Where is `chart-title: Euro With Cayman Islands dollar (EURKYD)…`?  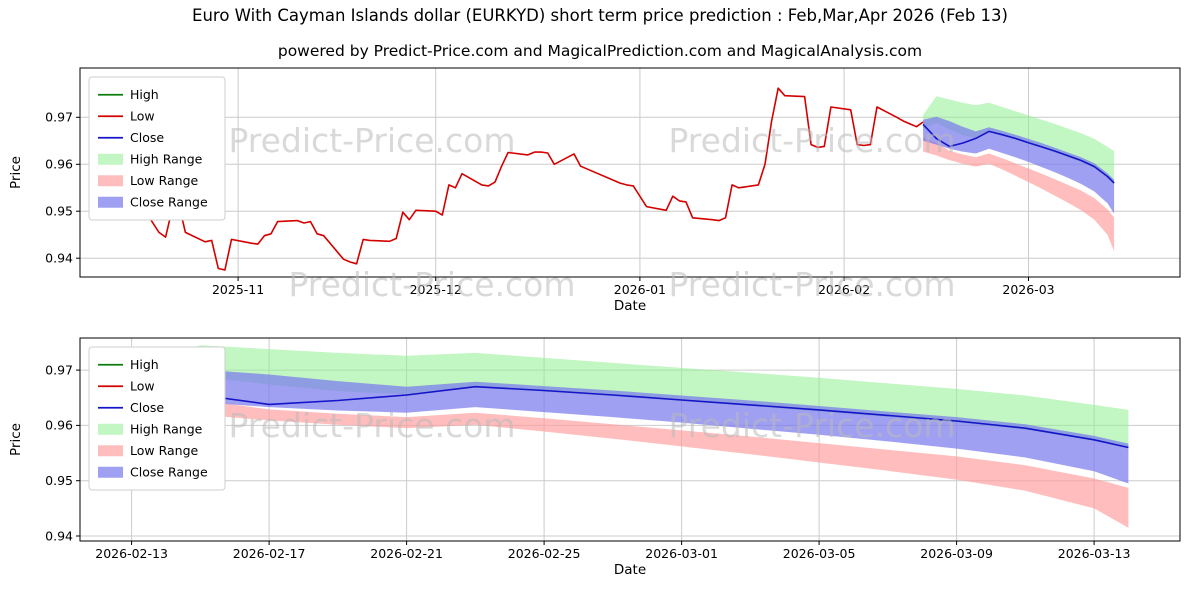
chart-title: Euro With Cayman Islands dollar (EURKYD)… is located at coordinates (600, 15).